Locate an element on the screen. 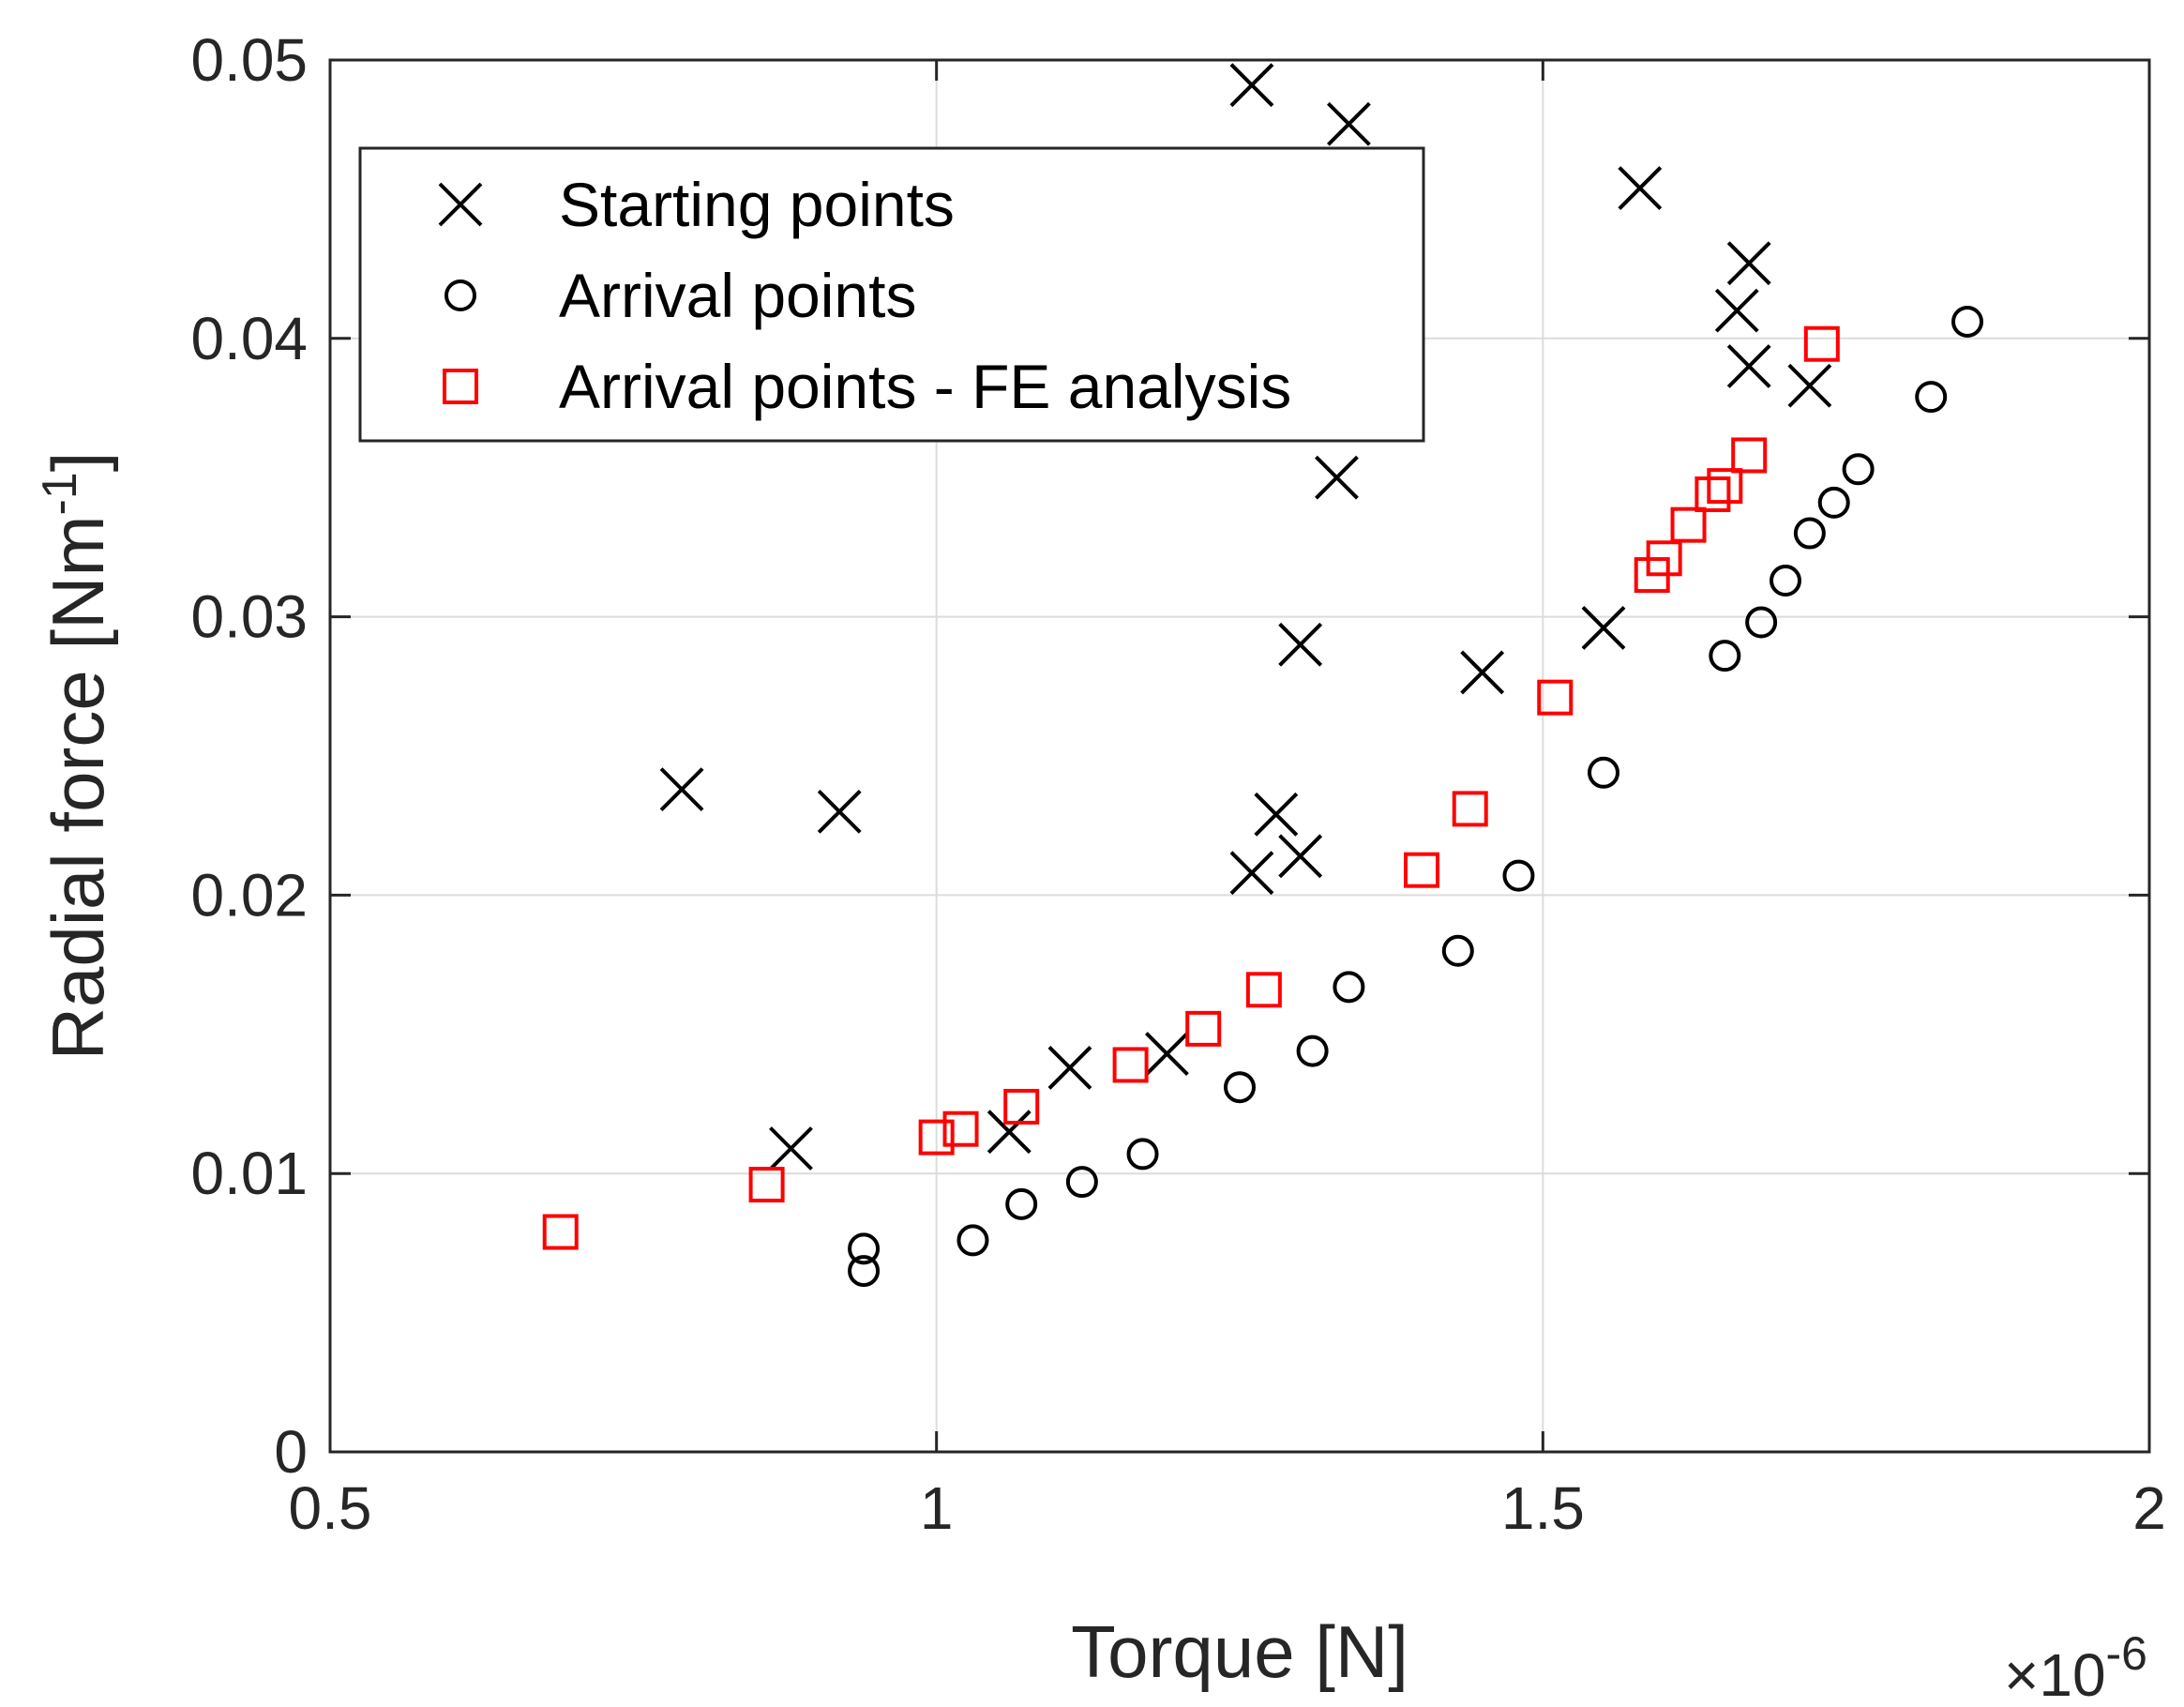 The height and width of the screenshot is (1707, 2184). legend-marker-fe-arrival-point is located at coordinates (460, 387).